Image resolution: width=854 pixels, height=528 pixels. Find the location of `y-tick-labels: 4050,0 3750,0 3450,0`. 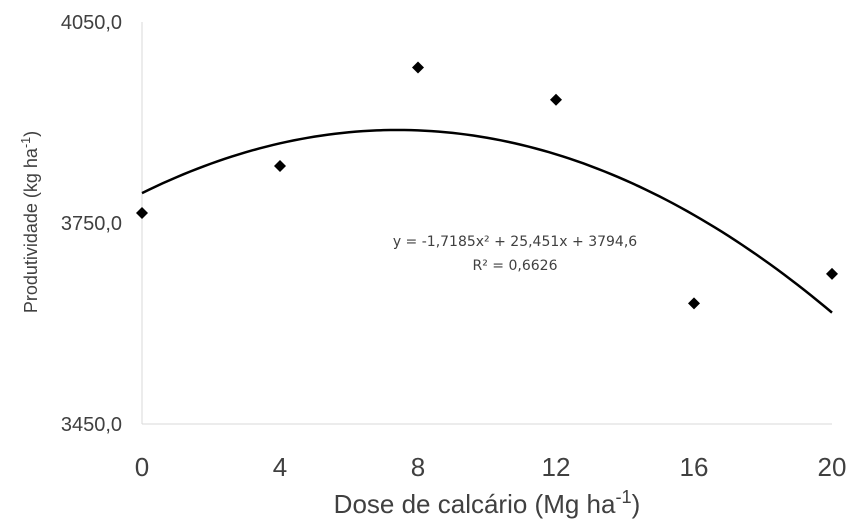

y-tick-labels: 4050,0 3750,0 3450,0 is located at coordinates (91, 224).